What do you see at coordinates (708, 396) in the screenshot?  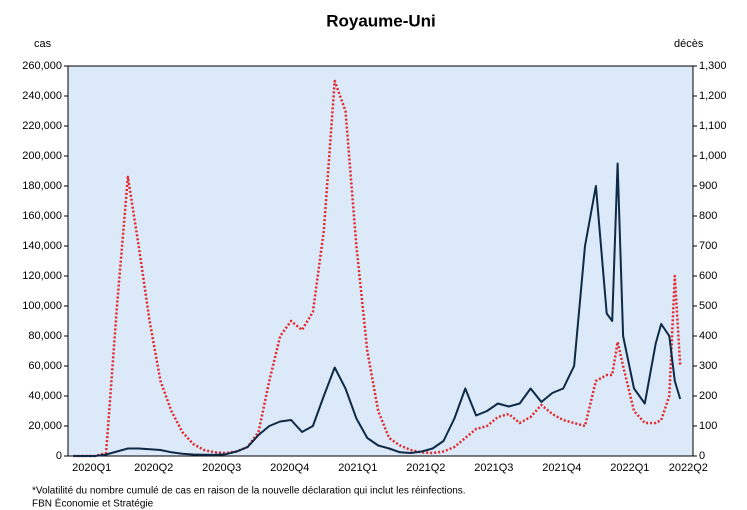 I see `y2-tick-label: 200` at bounding box center [708, 396].